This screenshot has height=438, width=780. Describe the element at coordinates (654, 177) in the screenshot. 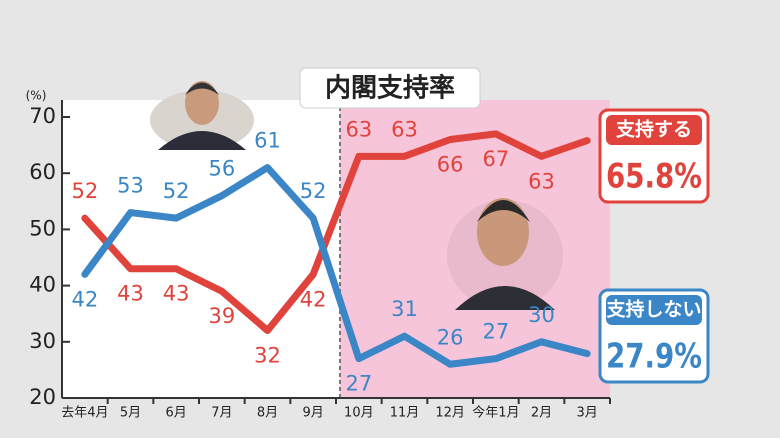

I see `end-value-label: 65.8%` at that location.